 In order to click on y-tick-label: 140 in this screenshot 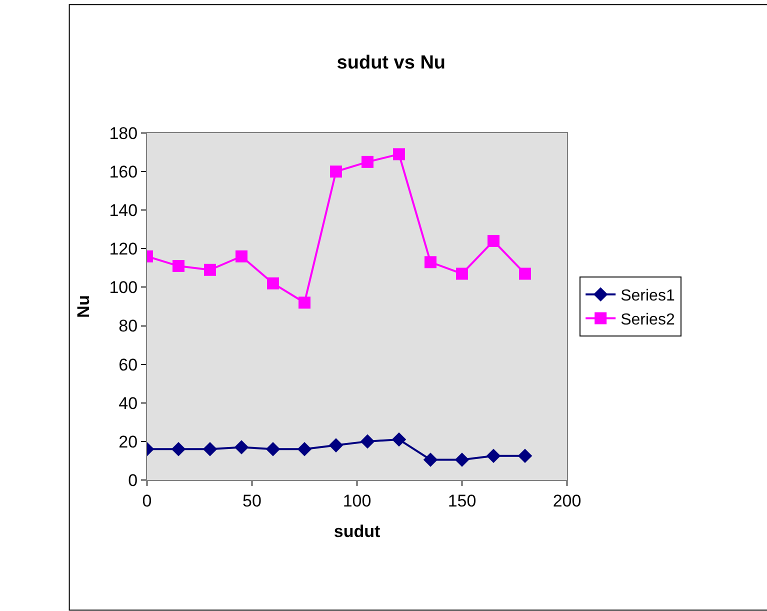, I will do `click(123, 210)`.